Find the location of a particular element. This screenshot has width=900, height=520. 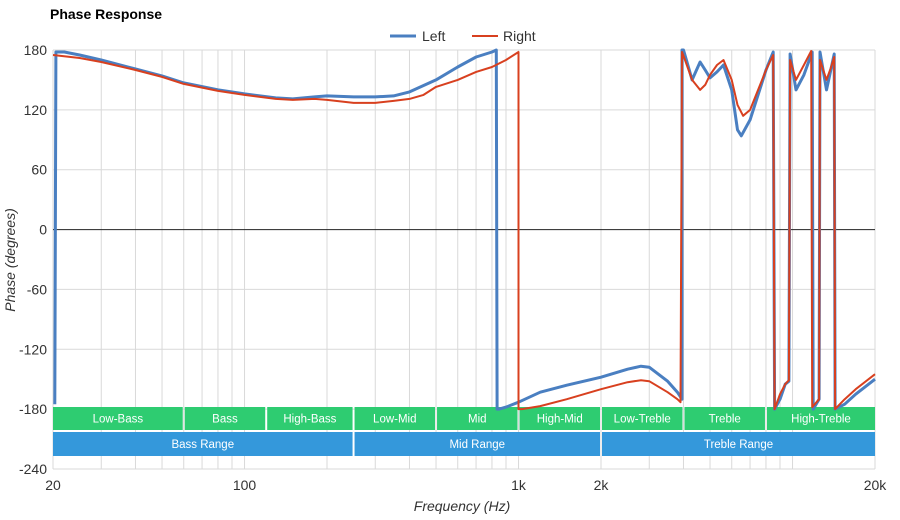

band-bass is located at coordinates (225, 418).